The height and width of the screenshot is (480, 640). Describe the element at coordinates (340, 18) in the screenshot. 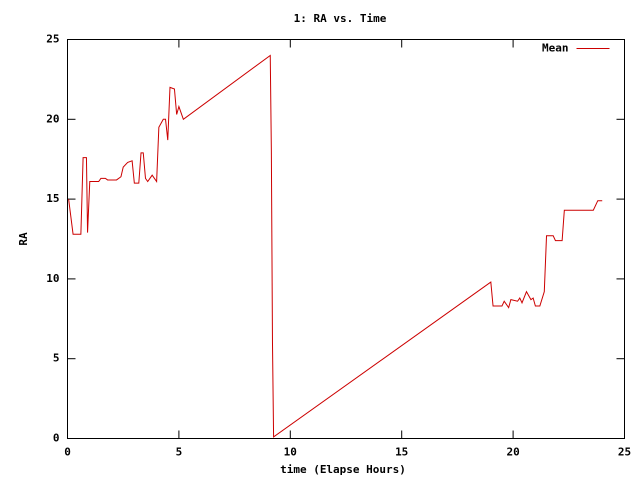

I see `chart-title: 1: RA vs. Time` at that location.